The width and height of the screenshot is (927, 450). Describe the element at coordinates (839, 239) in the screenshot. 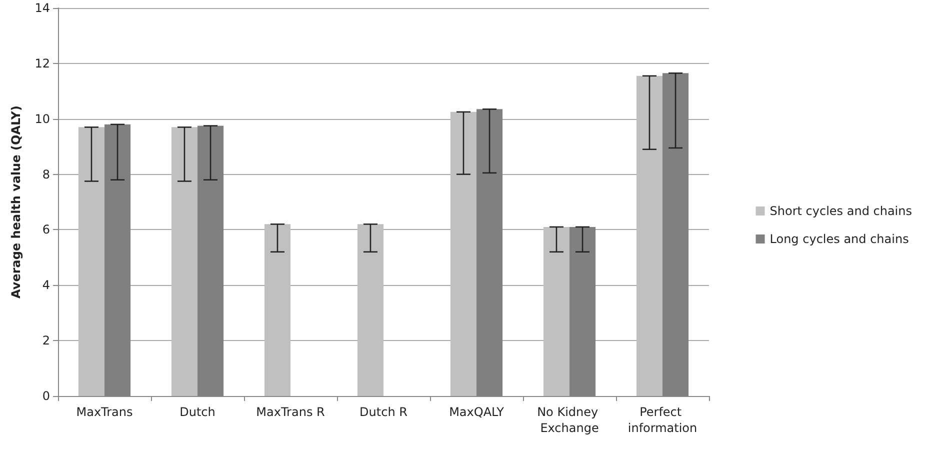

I see `legend-label: Long cycles and chains` at that location.